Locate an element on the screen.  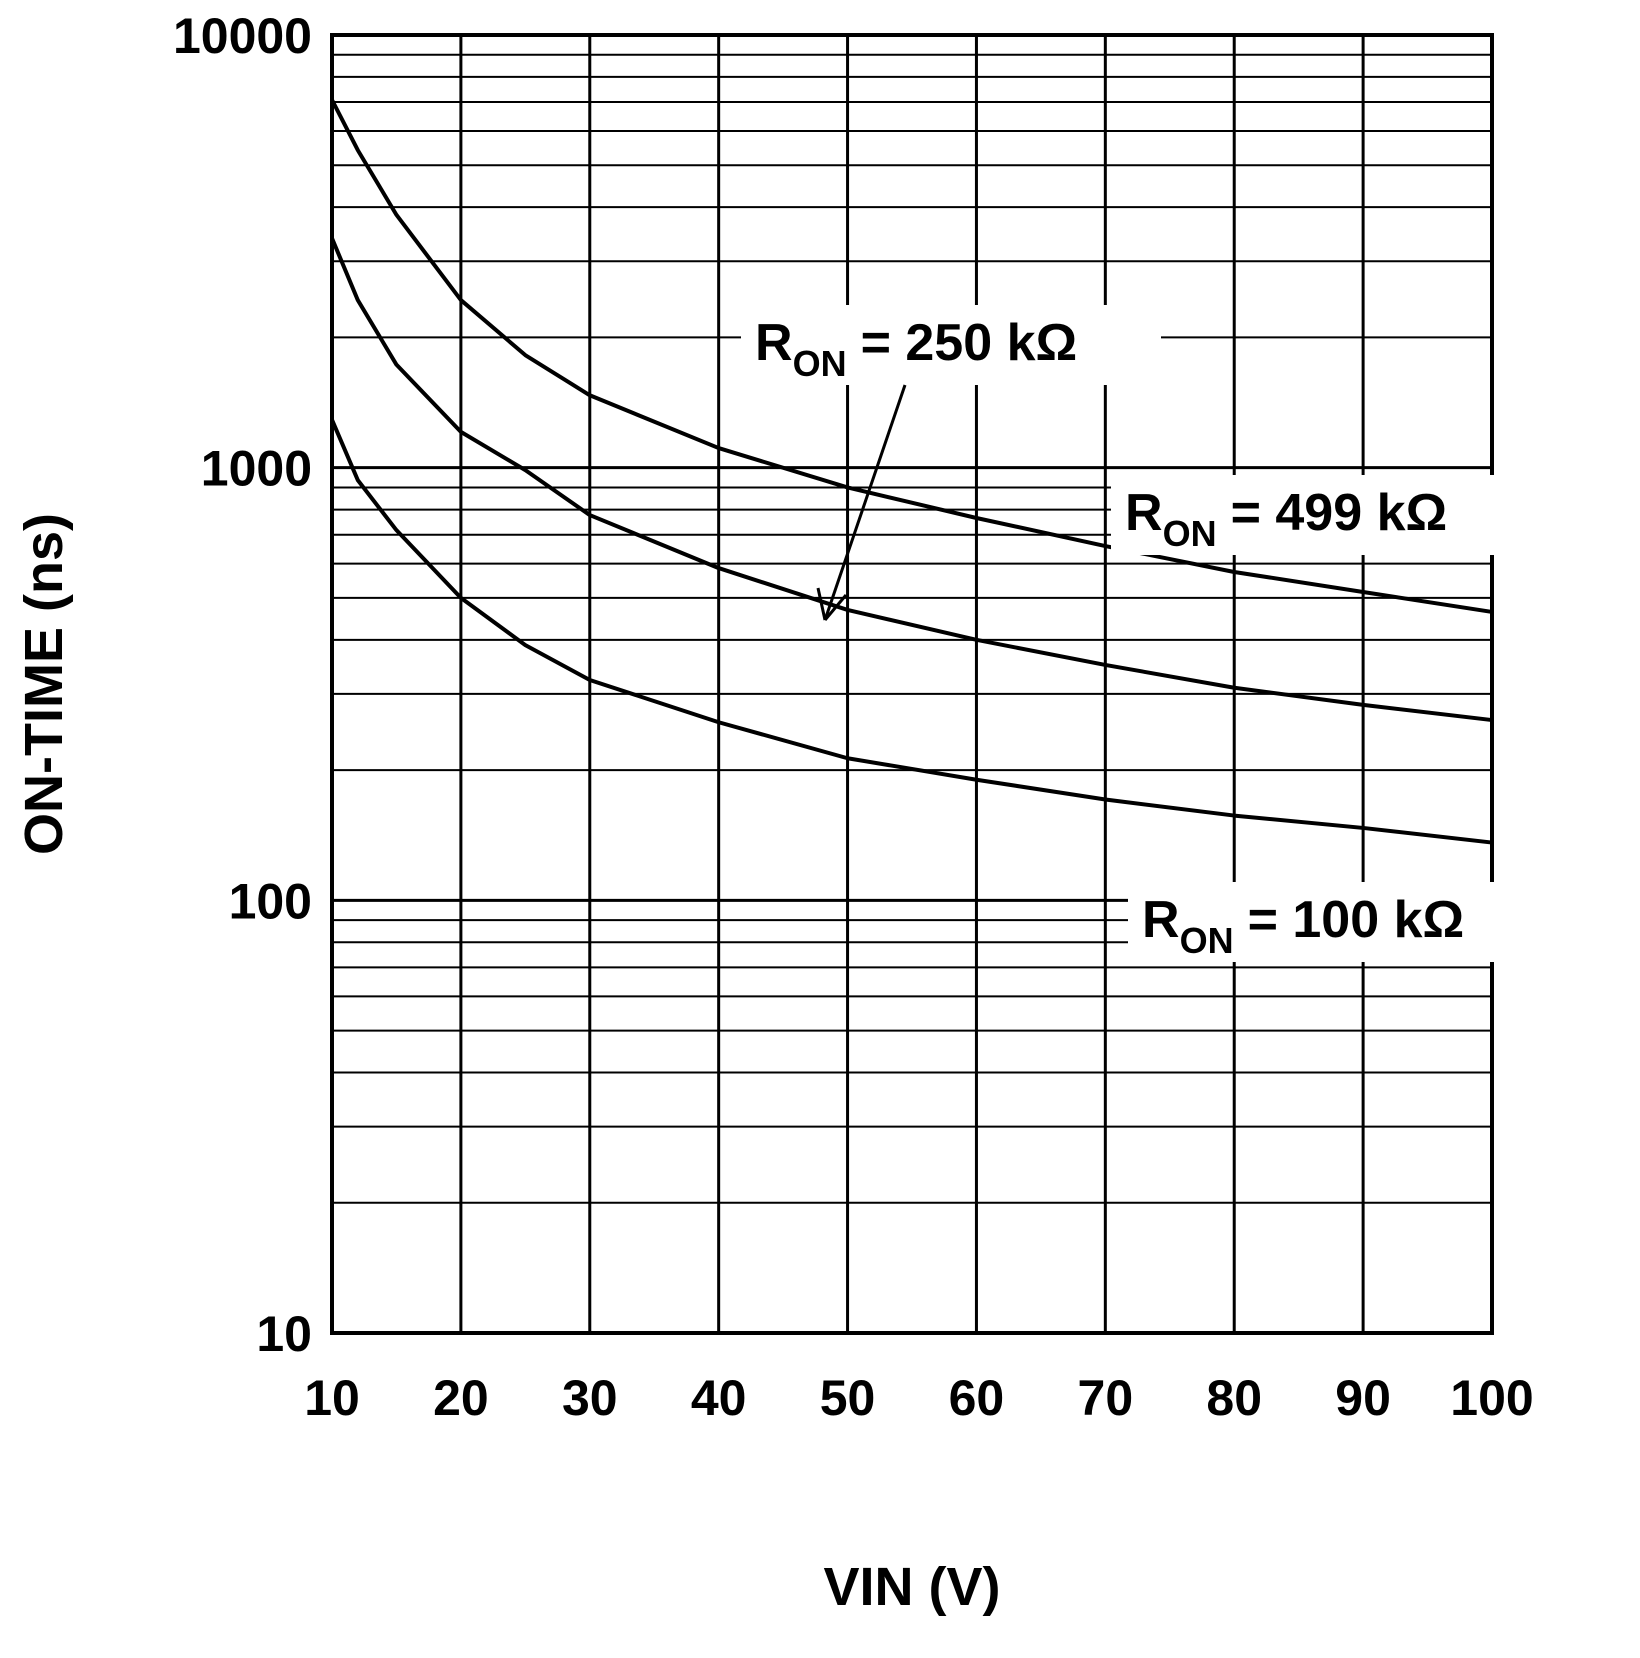
y-axis-title: ON-TIME (ns) is located at coordinates (44, 684).